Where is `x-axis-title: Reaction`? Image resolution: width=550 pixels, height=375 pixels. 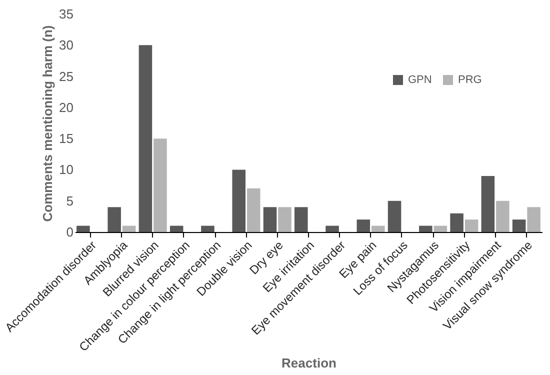 x-axis-title: Reaction is located at coordinates (309, 362).